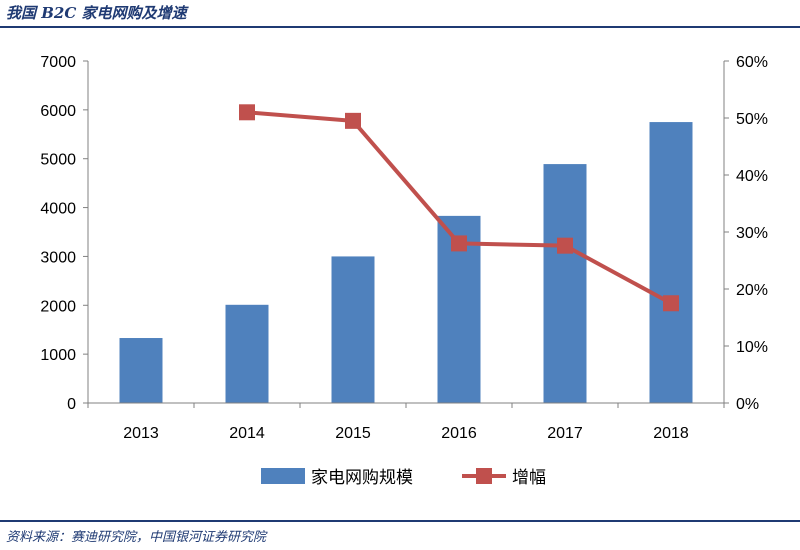  I want to click on x-tick-label: 2017, so click(565, 433).